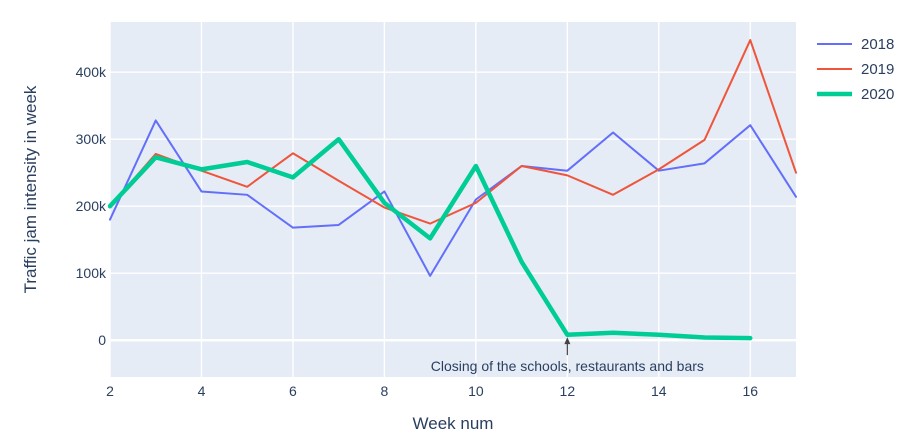 The width and height of the screenshot is (923, 442). Describe the element at coordinates (855, 94) in the screenshot. I see `legend-item-2020: 2020` at that location.